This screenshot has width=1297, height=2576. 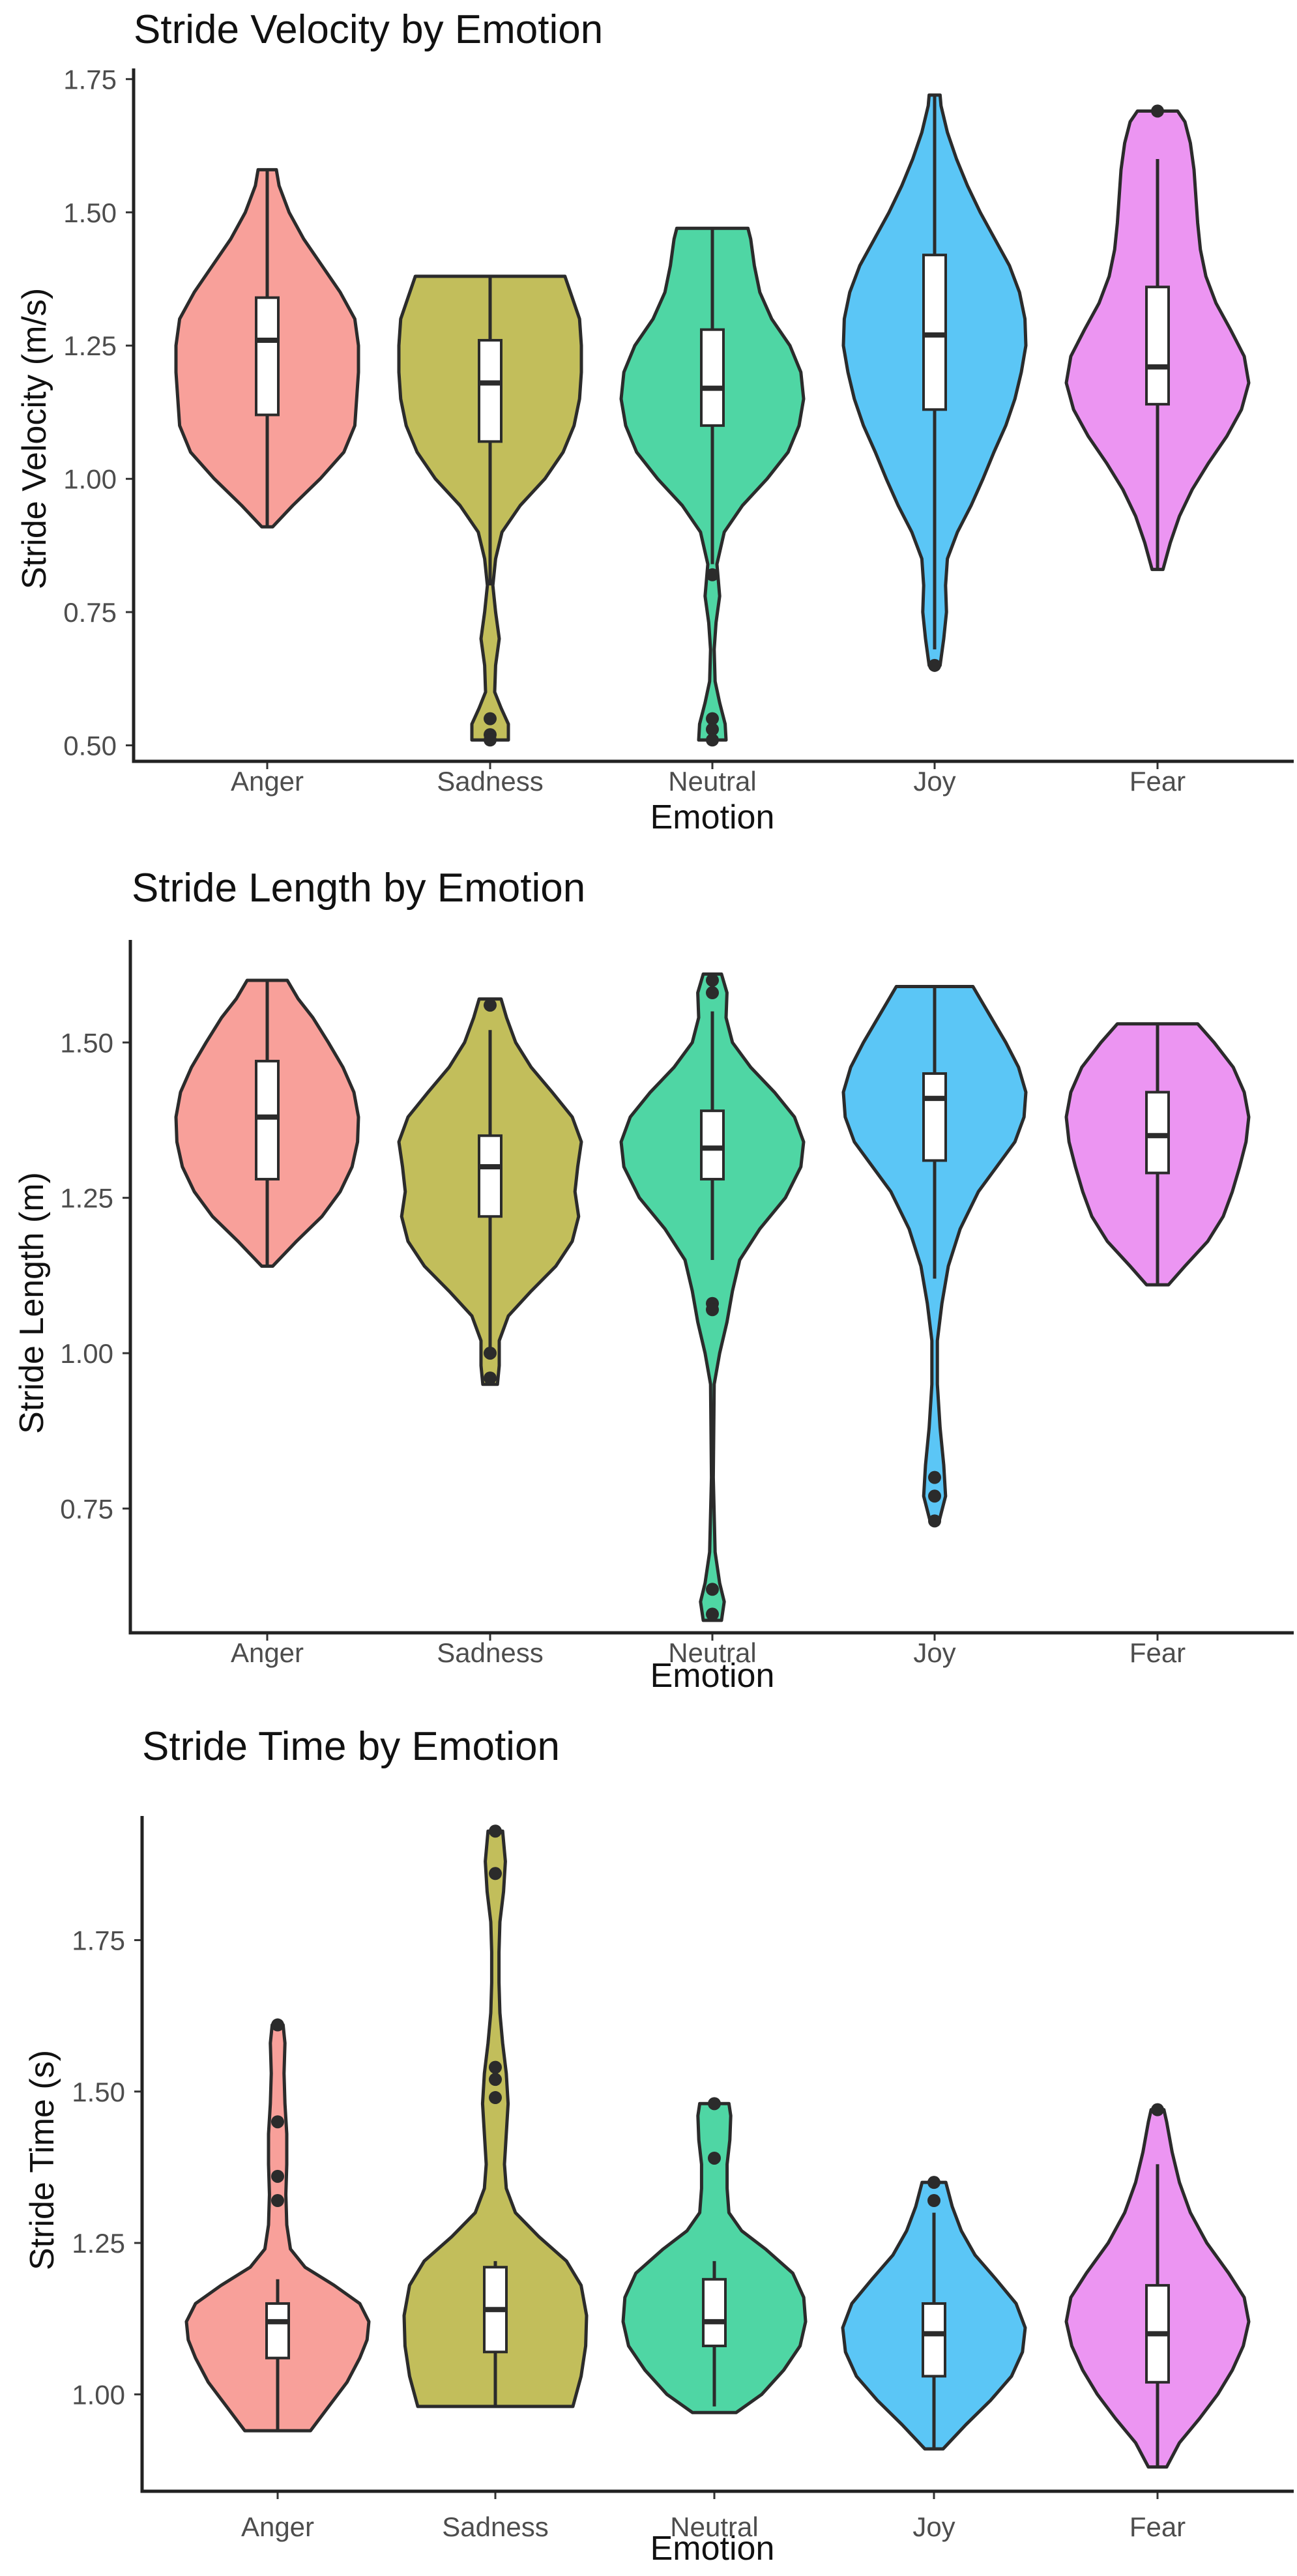 I want to click on violin-sadness, so click(x=495, y=2118).